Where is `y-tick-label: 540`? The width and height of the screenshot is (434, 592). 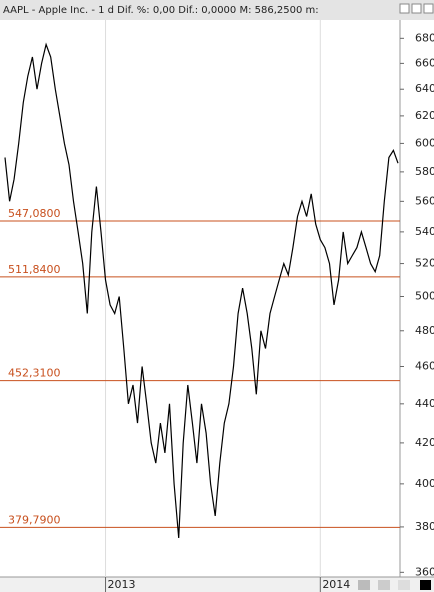
y-tick-label: 540 is located at coordinates (424, 231).